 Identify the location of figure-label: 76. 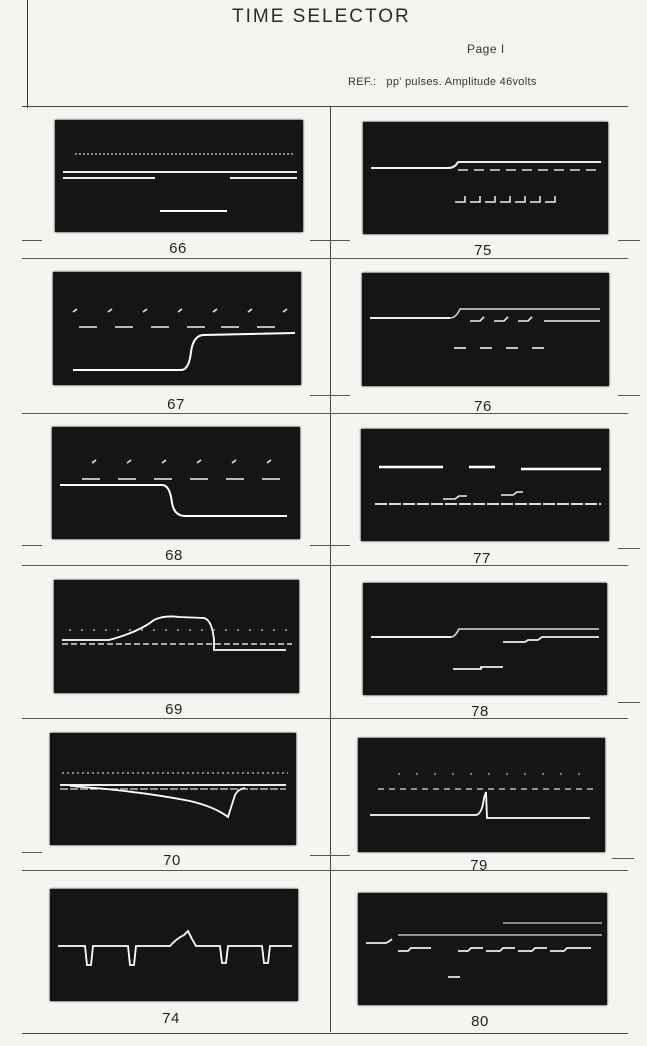
(483, 406).